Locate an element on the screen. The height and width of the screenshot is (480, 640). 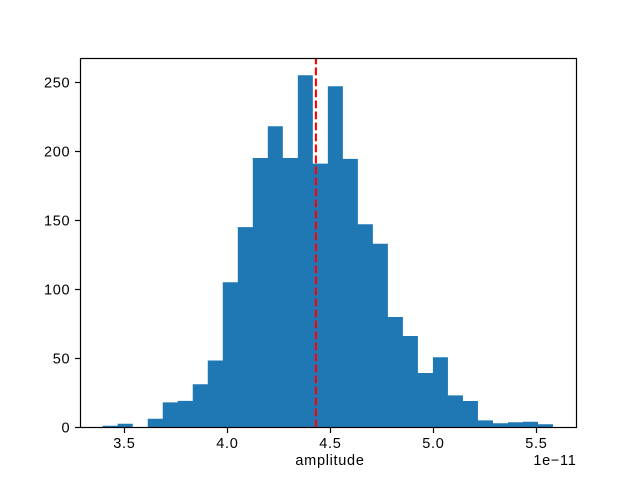
svg-text: 250 is located at coordinates (57, 83).